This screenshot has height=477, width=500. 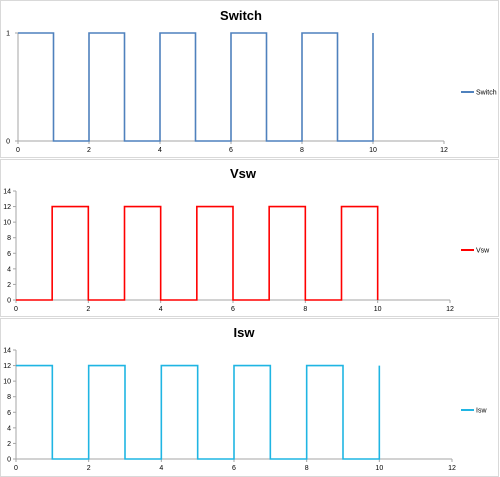 I want to click on chart-title: Vsw, so click(x=243, y=173).